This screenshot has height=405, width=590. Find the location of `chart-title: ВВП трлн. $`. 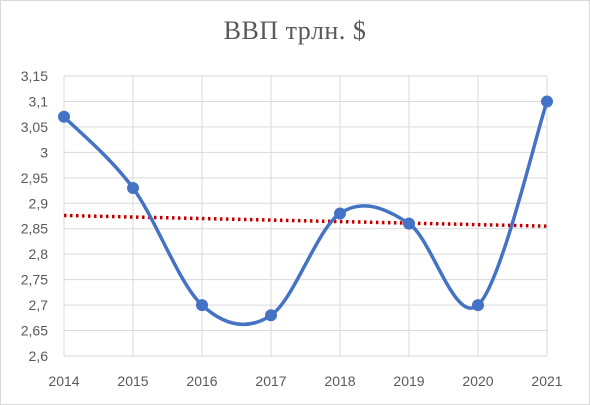

chart-title: ВВП трлн. $ is located at coordinates (295, 30).